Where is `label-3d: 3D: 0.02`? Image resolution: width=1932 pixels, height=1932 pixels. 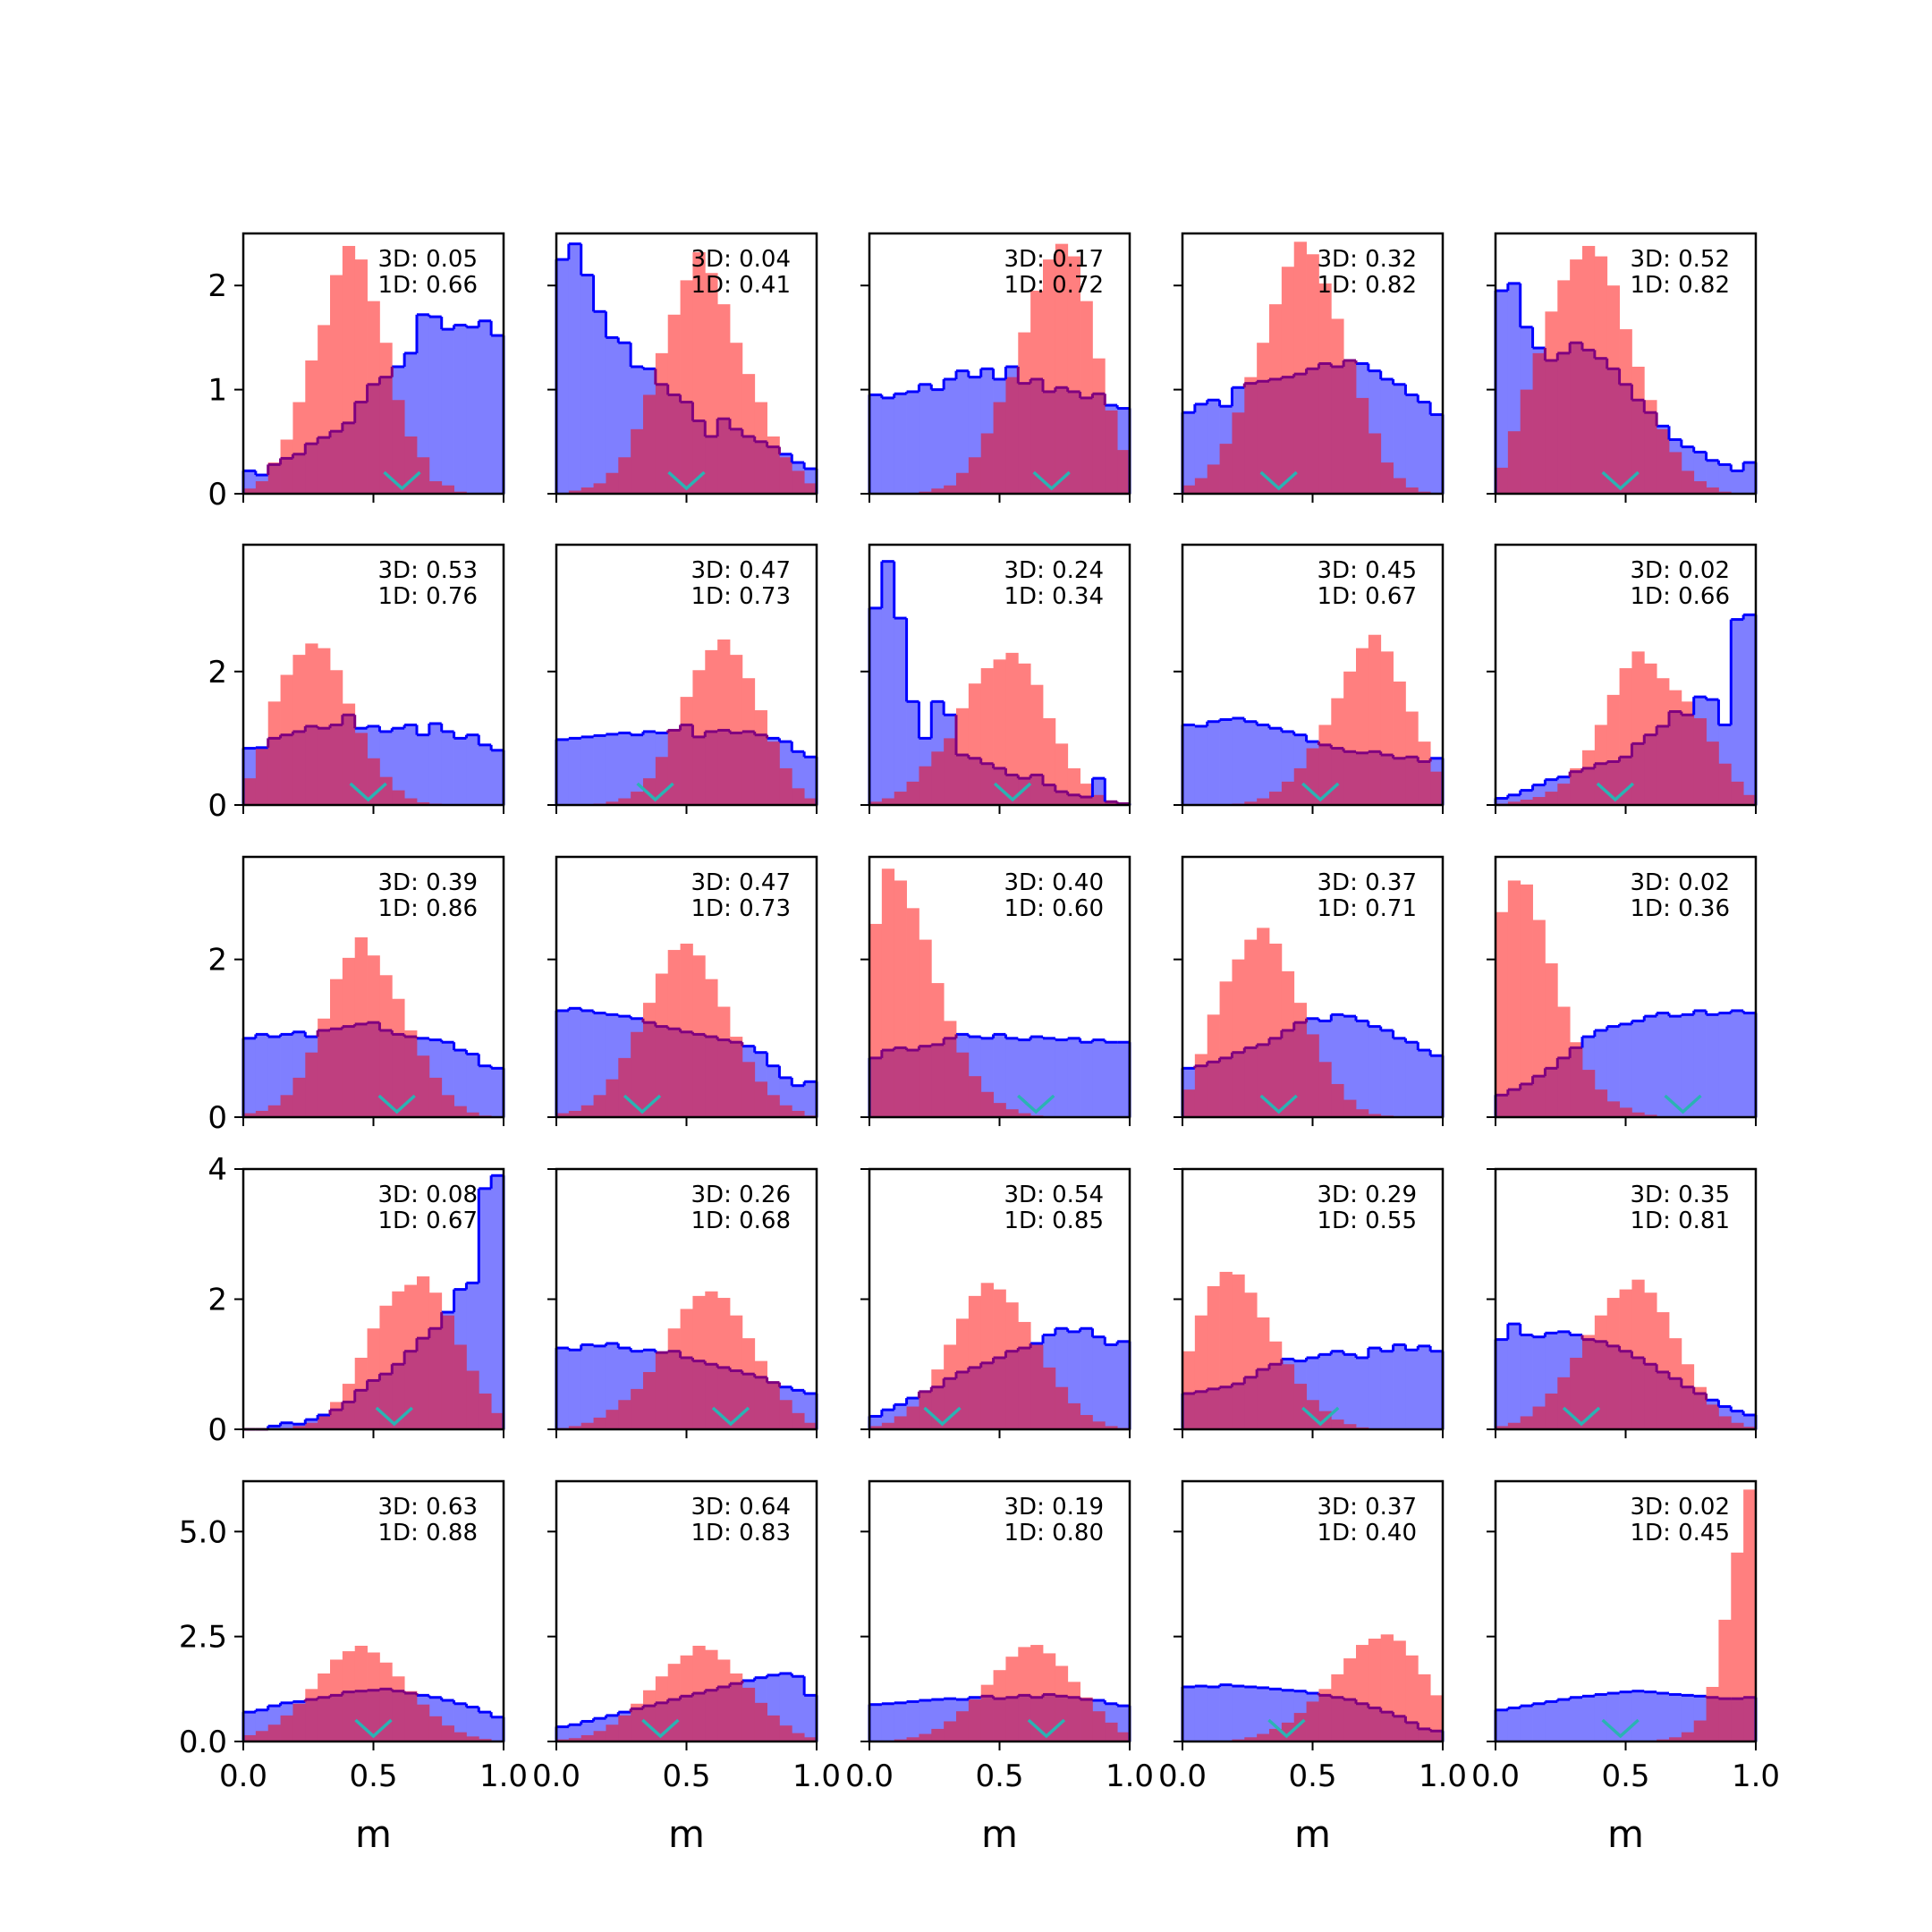 label-3d: 3D: 0.02 is located at coordinates (1680, 570).